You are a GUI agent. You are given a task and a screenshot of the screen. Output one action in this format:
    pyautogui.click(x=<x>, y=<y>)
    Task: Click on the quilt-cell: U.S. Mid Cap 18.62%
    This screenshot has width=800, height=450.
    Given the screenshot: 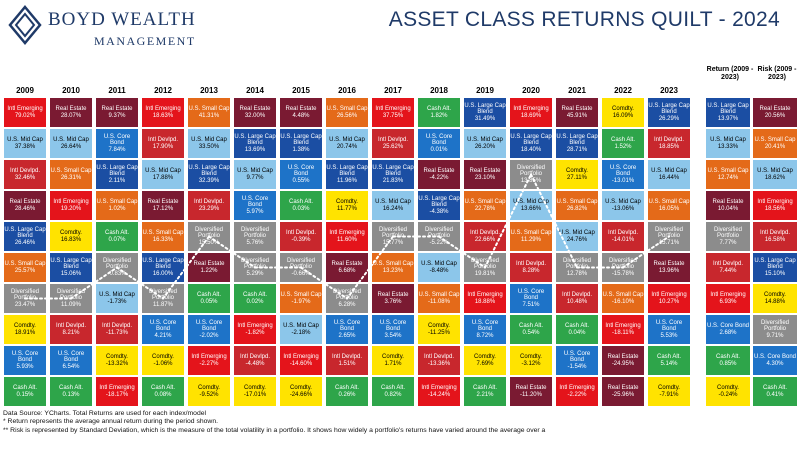 What is the action you would take?
    pyautogui.click(x=775, y=174)
    